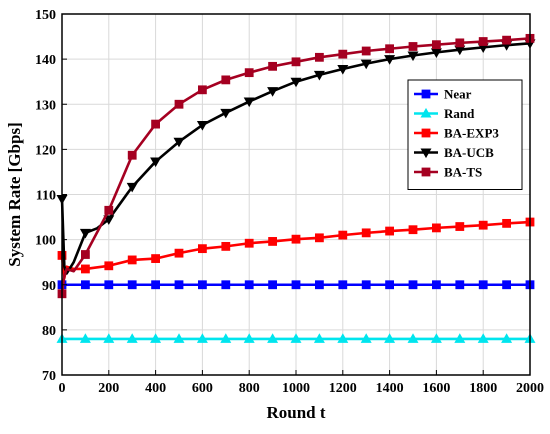  Describe the element at coordinates (14, 194) in the screenshot. I see `y-axis-title: System Rate [Gbps]` at that location.